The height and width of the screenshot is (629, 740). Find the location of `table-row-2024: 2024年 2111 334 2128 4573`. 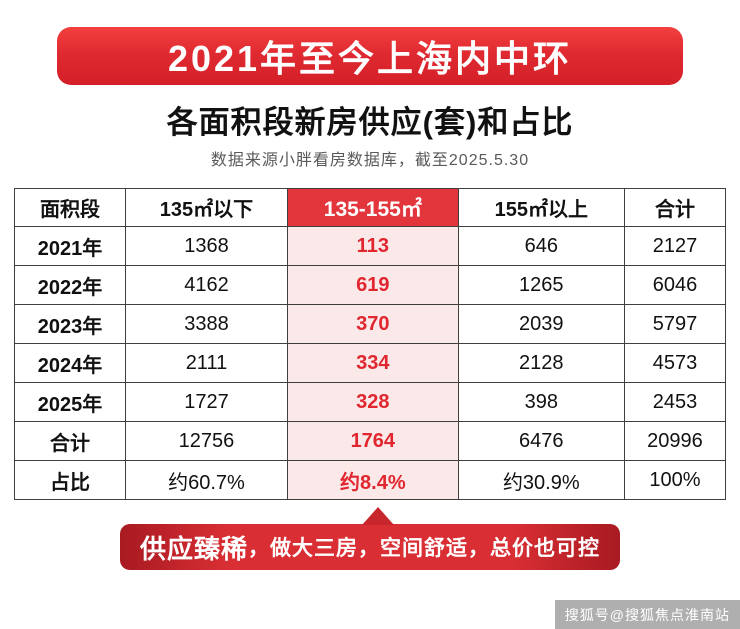

table-row-2024: 2024年 2111 334 2128 4573 is located at coordinates (370, 363).